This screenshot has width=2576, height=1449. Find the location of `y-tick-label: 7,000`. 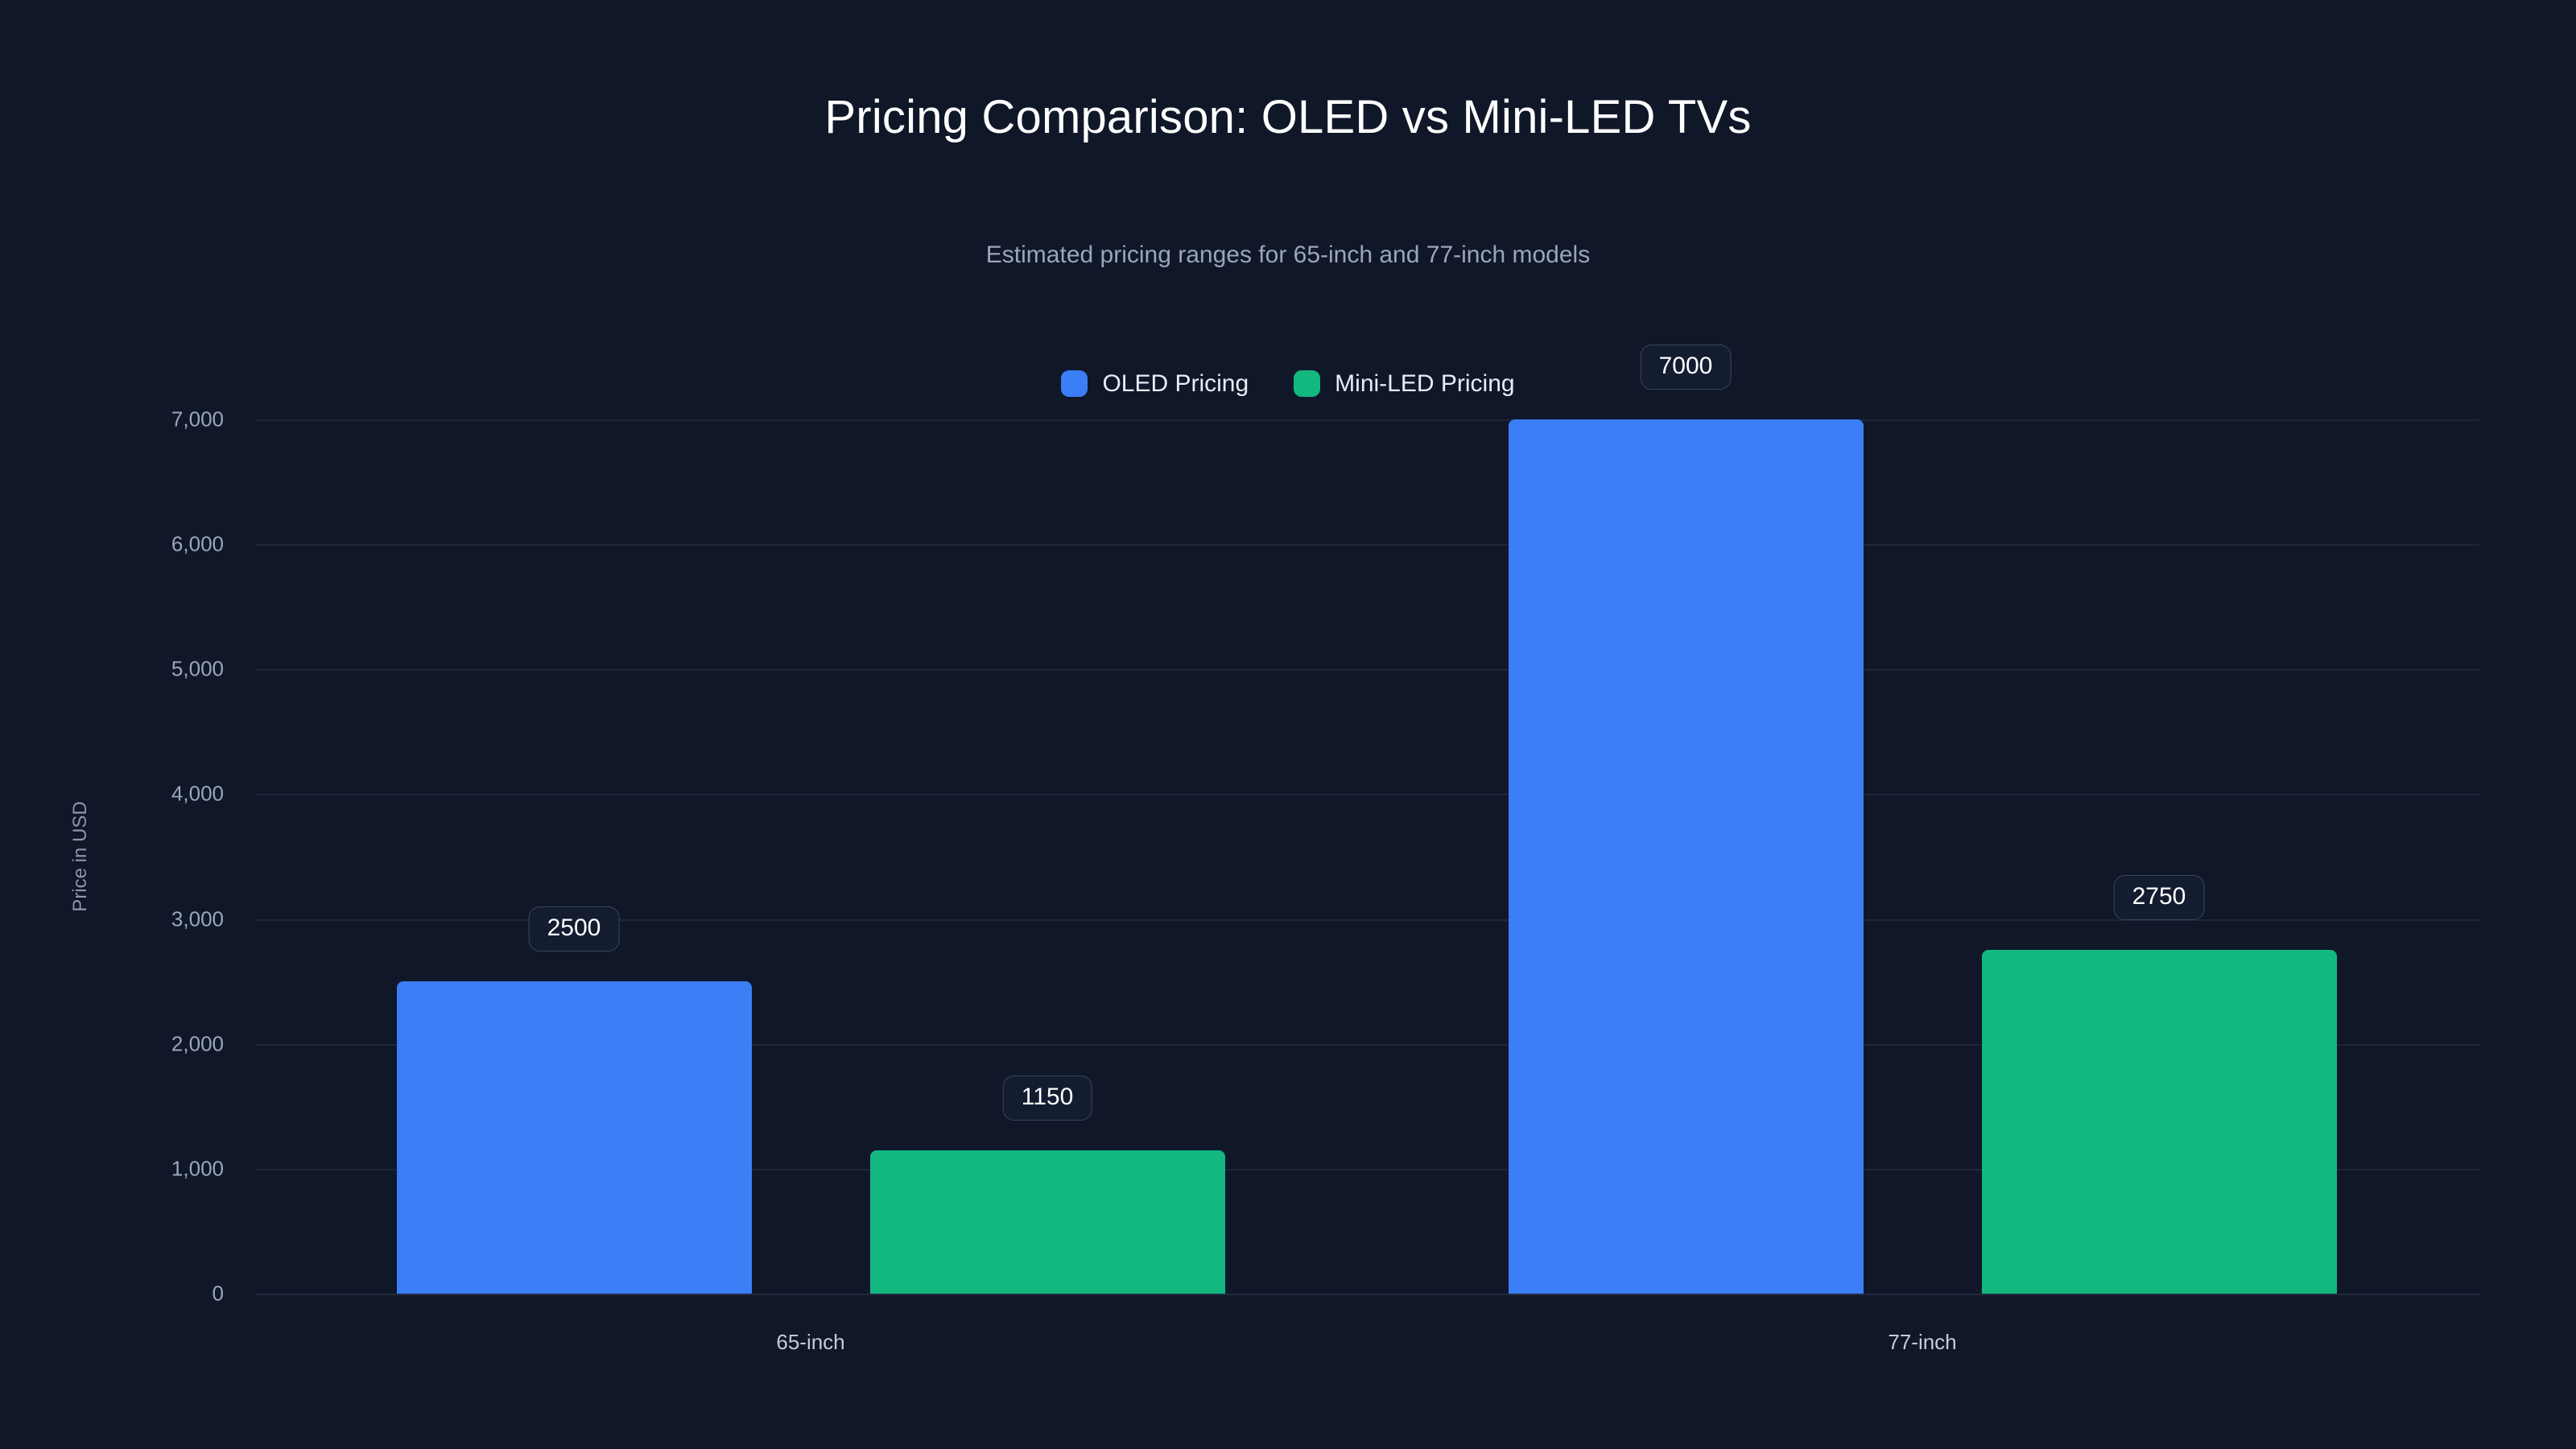

y-tick-label: 7,000 is located at coordinates (197, 419).